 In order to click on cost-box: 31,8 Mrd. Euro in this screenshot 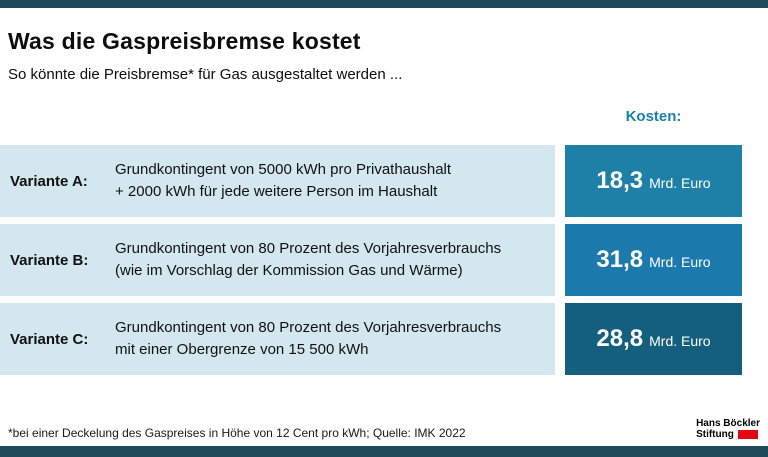, I will do `click(653, 260)`.